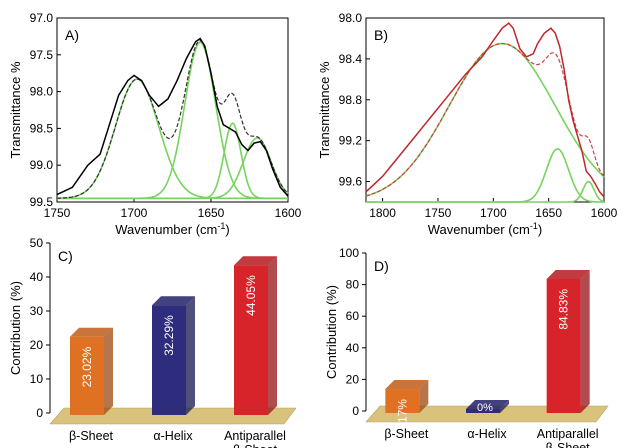  I want to click on y-tick-label: 100, so click(349, 253).